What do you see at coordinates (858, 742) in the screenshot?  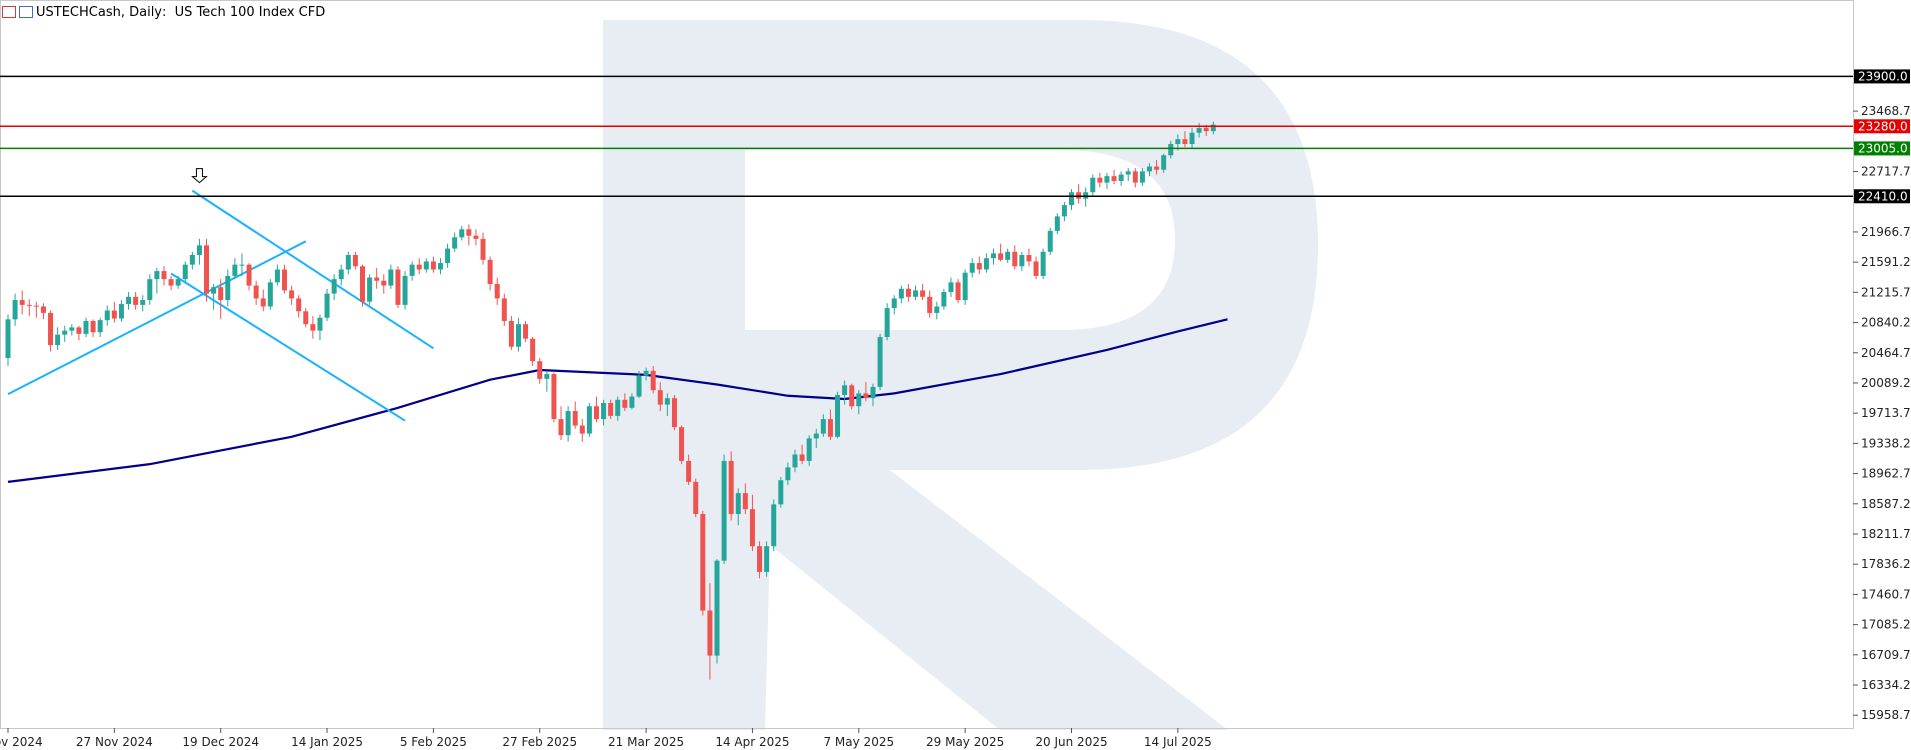 I see `x-tick-label: 7 May 2025` at bounding box center [858, 742].